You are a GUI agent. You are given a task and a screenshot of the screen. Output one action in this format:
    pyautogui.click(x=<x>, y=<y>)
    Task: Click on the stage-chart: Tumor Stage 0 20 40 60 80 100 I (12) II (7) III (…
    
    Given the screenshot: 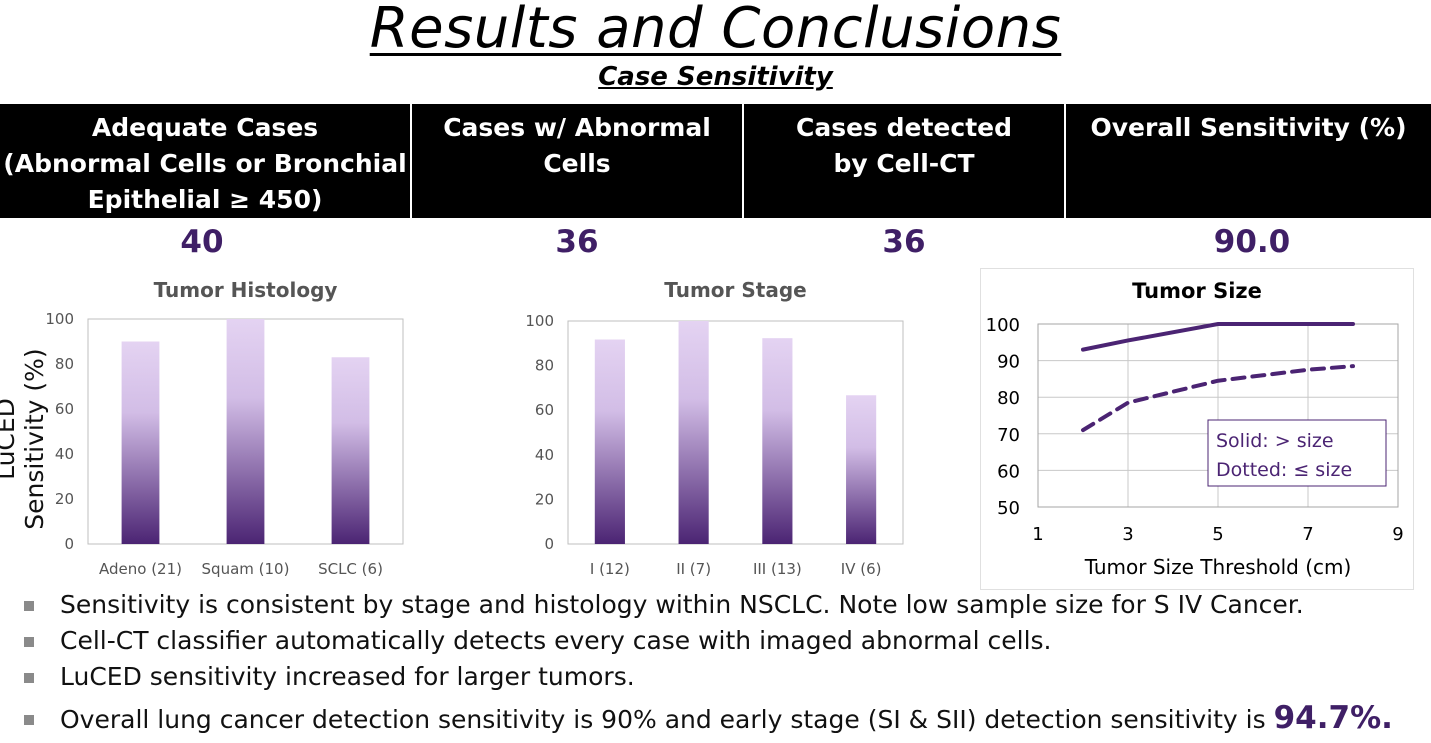 What is the action you would take?
    pyautogui.click(x=714, y=428)
    